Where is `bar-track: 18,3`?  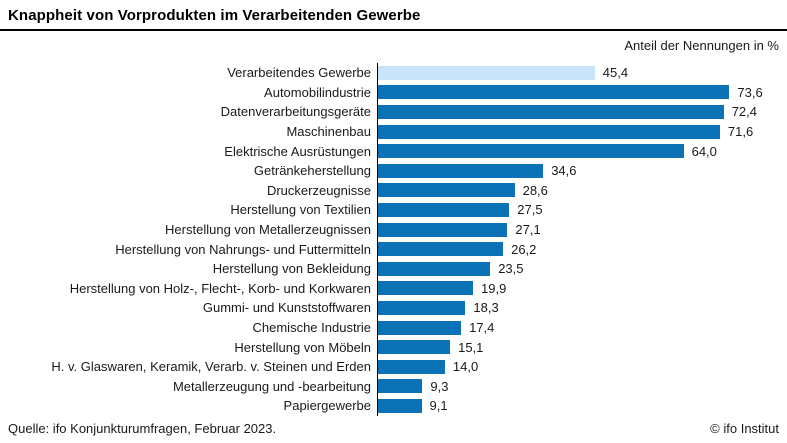 bar-track: 18,3 is located at coordinates (582, 308).